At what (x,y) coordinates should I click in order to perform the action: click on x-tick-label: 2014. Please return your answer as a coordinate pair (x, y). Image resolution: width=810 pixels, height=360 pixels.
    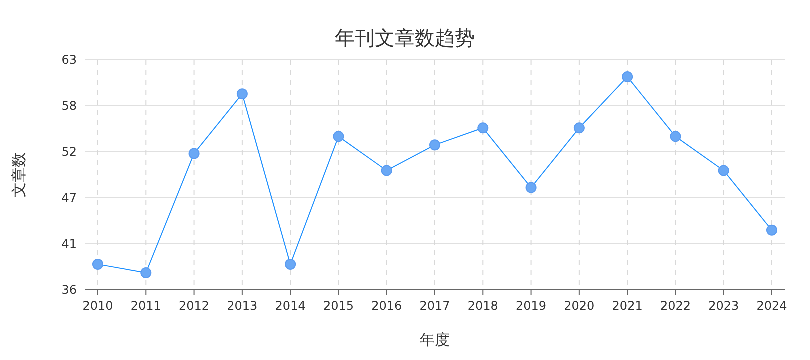
    Looking at the image, I should click on (290, 306).